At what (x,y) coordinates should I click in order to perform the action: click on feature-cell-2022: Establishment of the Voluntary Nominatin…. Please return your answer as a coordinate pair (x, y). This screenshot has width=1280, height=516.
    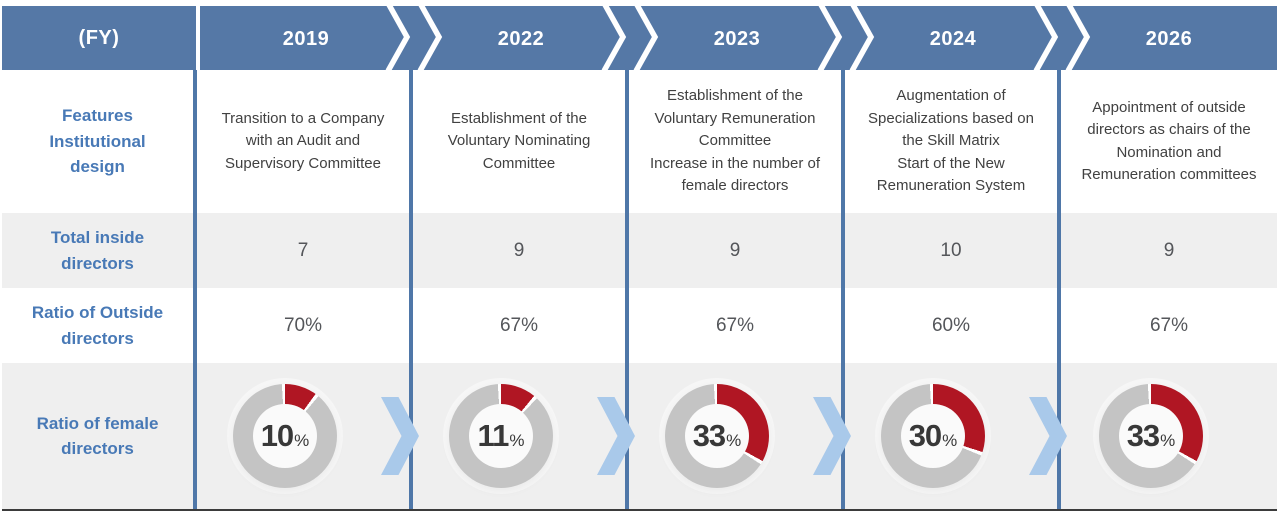
    Looking at the image, I should click on (521, 141).